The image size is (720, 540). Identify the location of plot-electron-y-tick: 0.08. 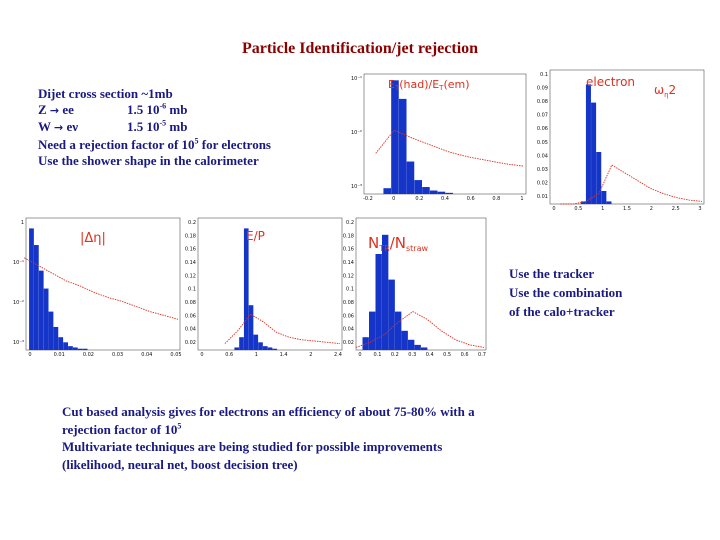
(542, 102).